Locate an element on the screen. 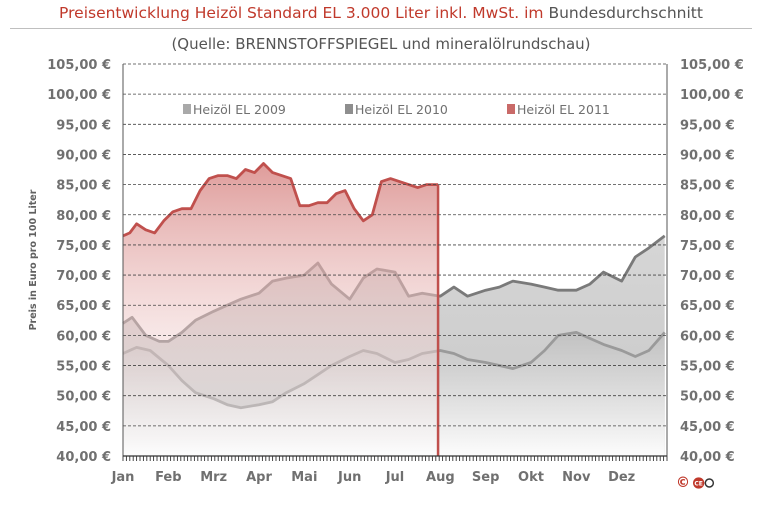 This screenshot has height=508, width=762. x-tick-label-sep: Sep is located at coordinates (486, 477).